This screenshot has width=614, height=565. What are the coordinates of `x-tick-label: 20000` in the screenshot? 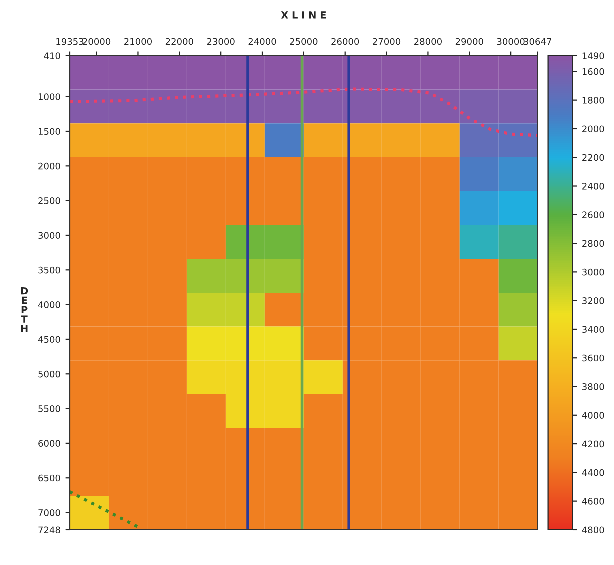 It's located at (97, 42).